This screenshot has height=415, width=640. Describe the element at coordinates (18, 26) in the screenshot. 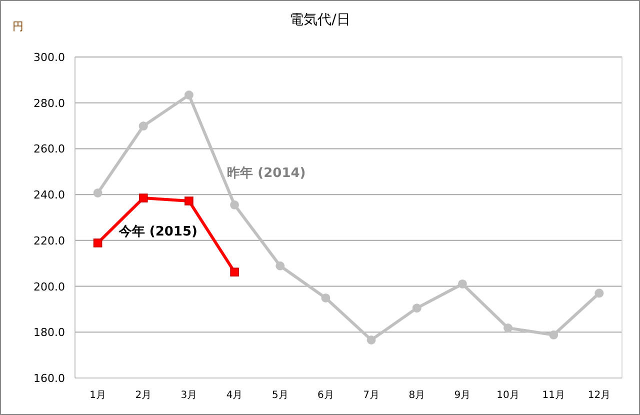

I see `y-axis-title: 円` at that location.